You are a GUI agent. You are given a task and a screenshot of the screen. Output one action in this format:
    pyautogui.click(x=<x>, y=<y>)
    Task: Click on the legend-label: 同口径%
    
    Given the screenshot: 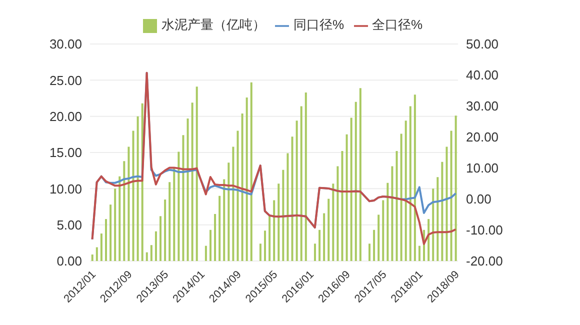 What is the action you would take?
    pyautogui.click(x=318, y=24)
    